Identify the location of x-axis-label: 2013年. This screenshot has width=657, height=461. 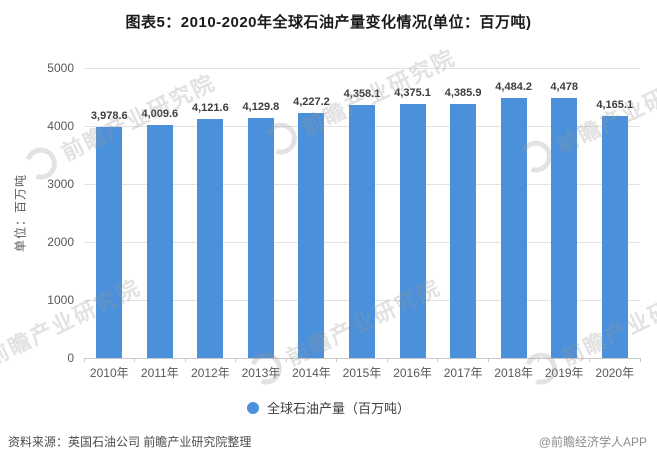
(261, 373).